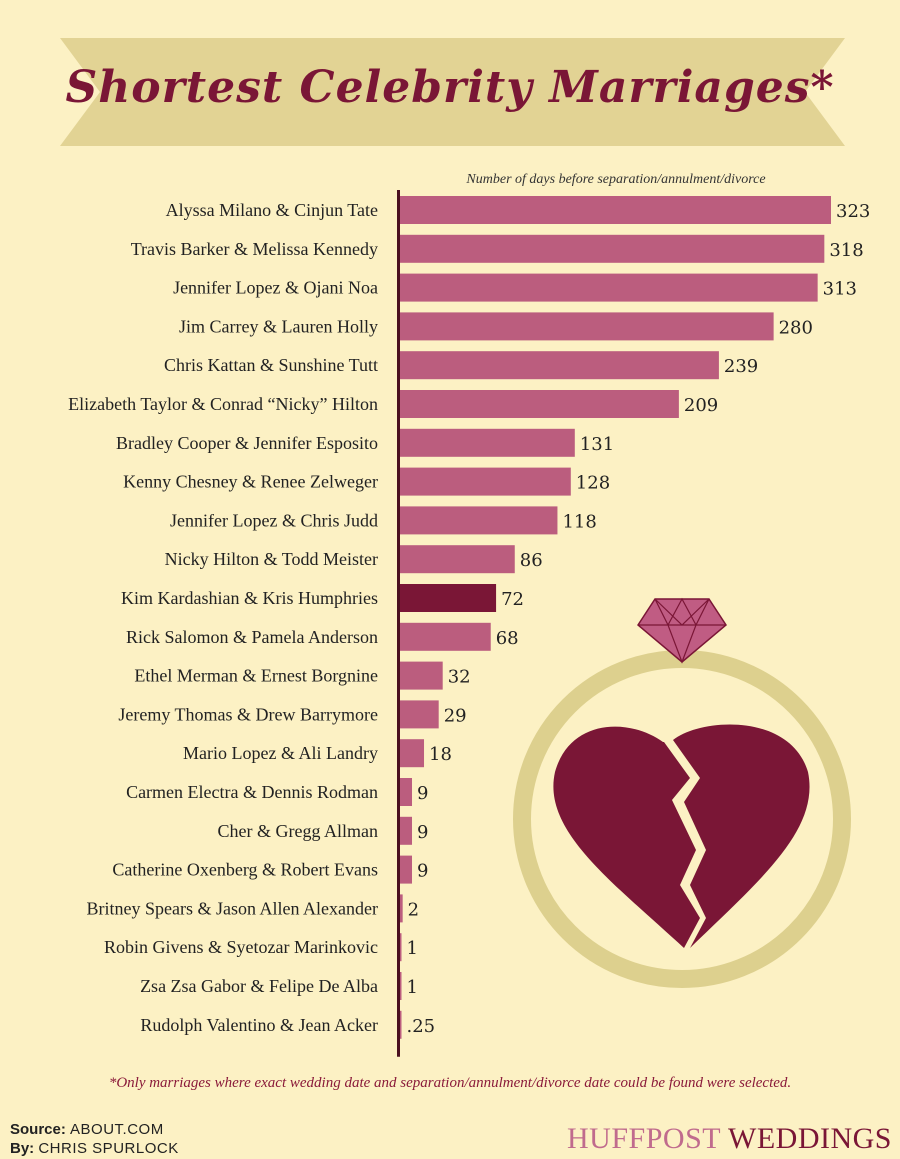 This screenshot has width=900, height=1159. I want to click on category-label: Rick Salomon & Pamela Anderson, so click(252, 637).